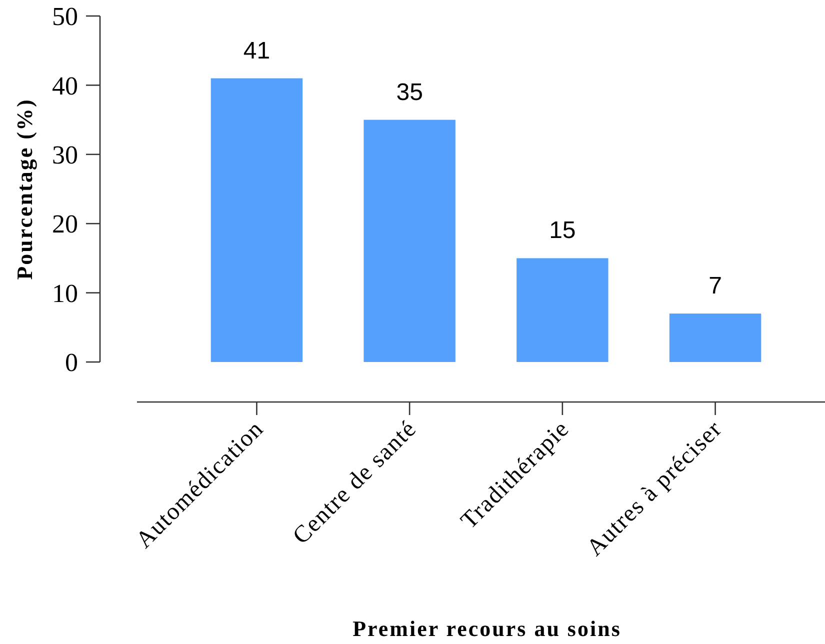 The height and width of the screenshot is (644, 825). Describe the element at coordinates (65, 293) in the screenshot. I see `y-tick-label: 10` at that location.